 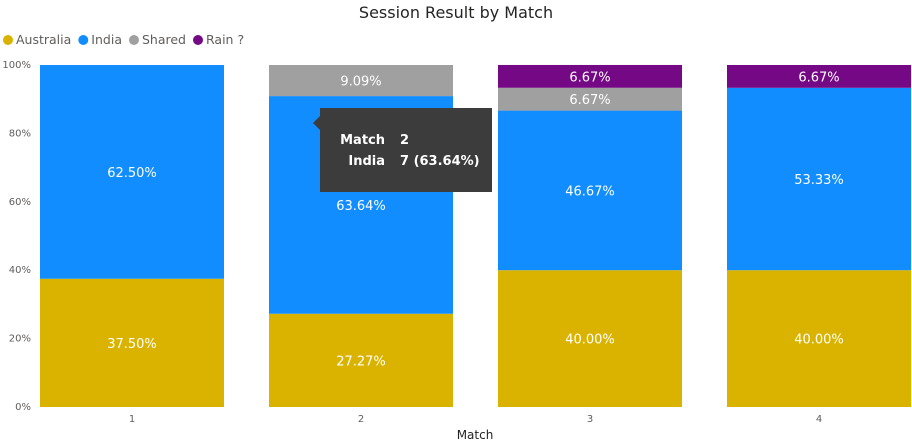 I want to click on data-label: 46.67%, so click(x=590, y=191).